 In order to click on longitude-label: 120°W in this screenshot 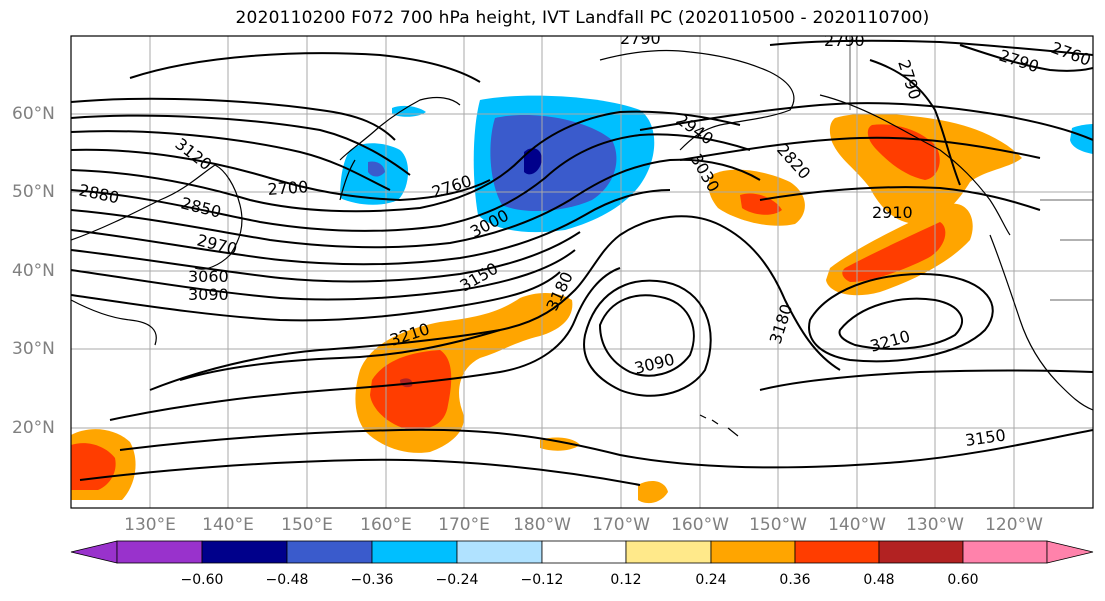, I will do `click(1014, 525)`.